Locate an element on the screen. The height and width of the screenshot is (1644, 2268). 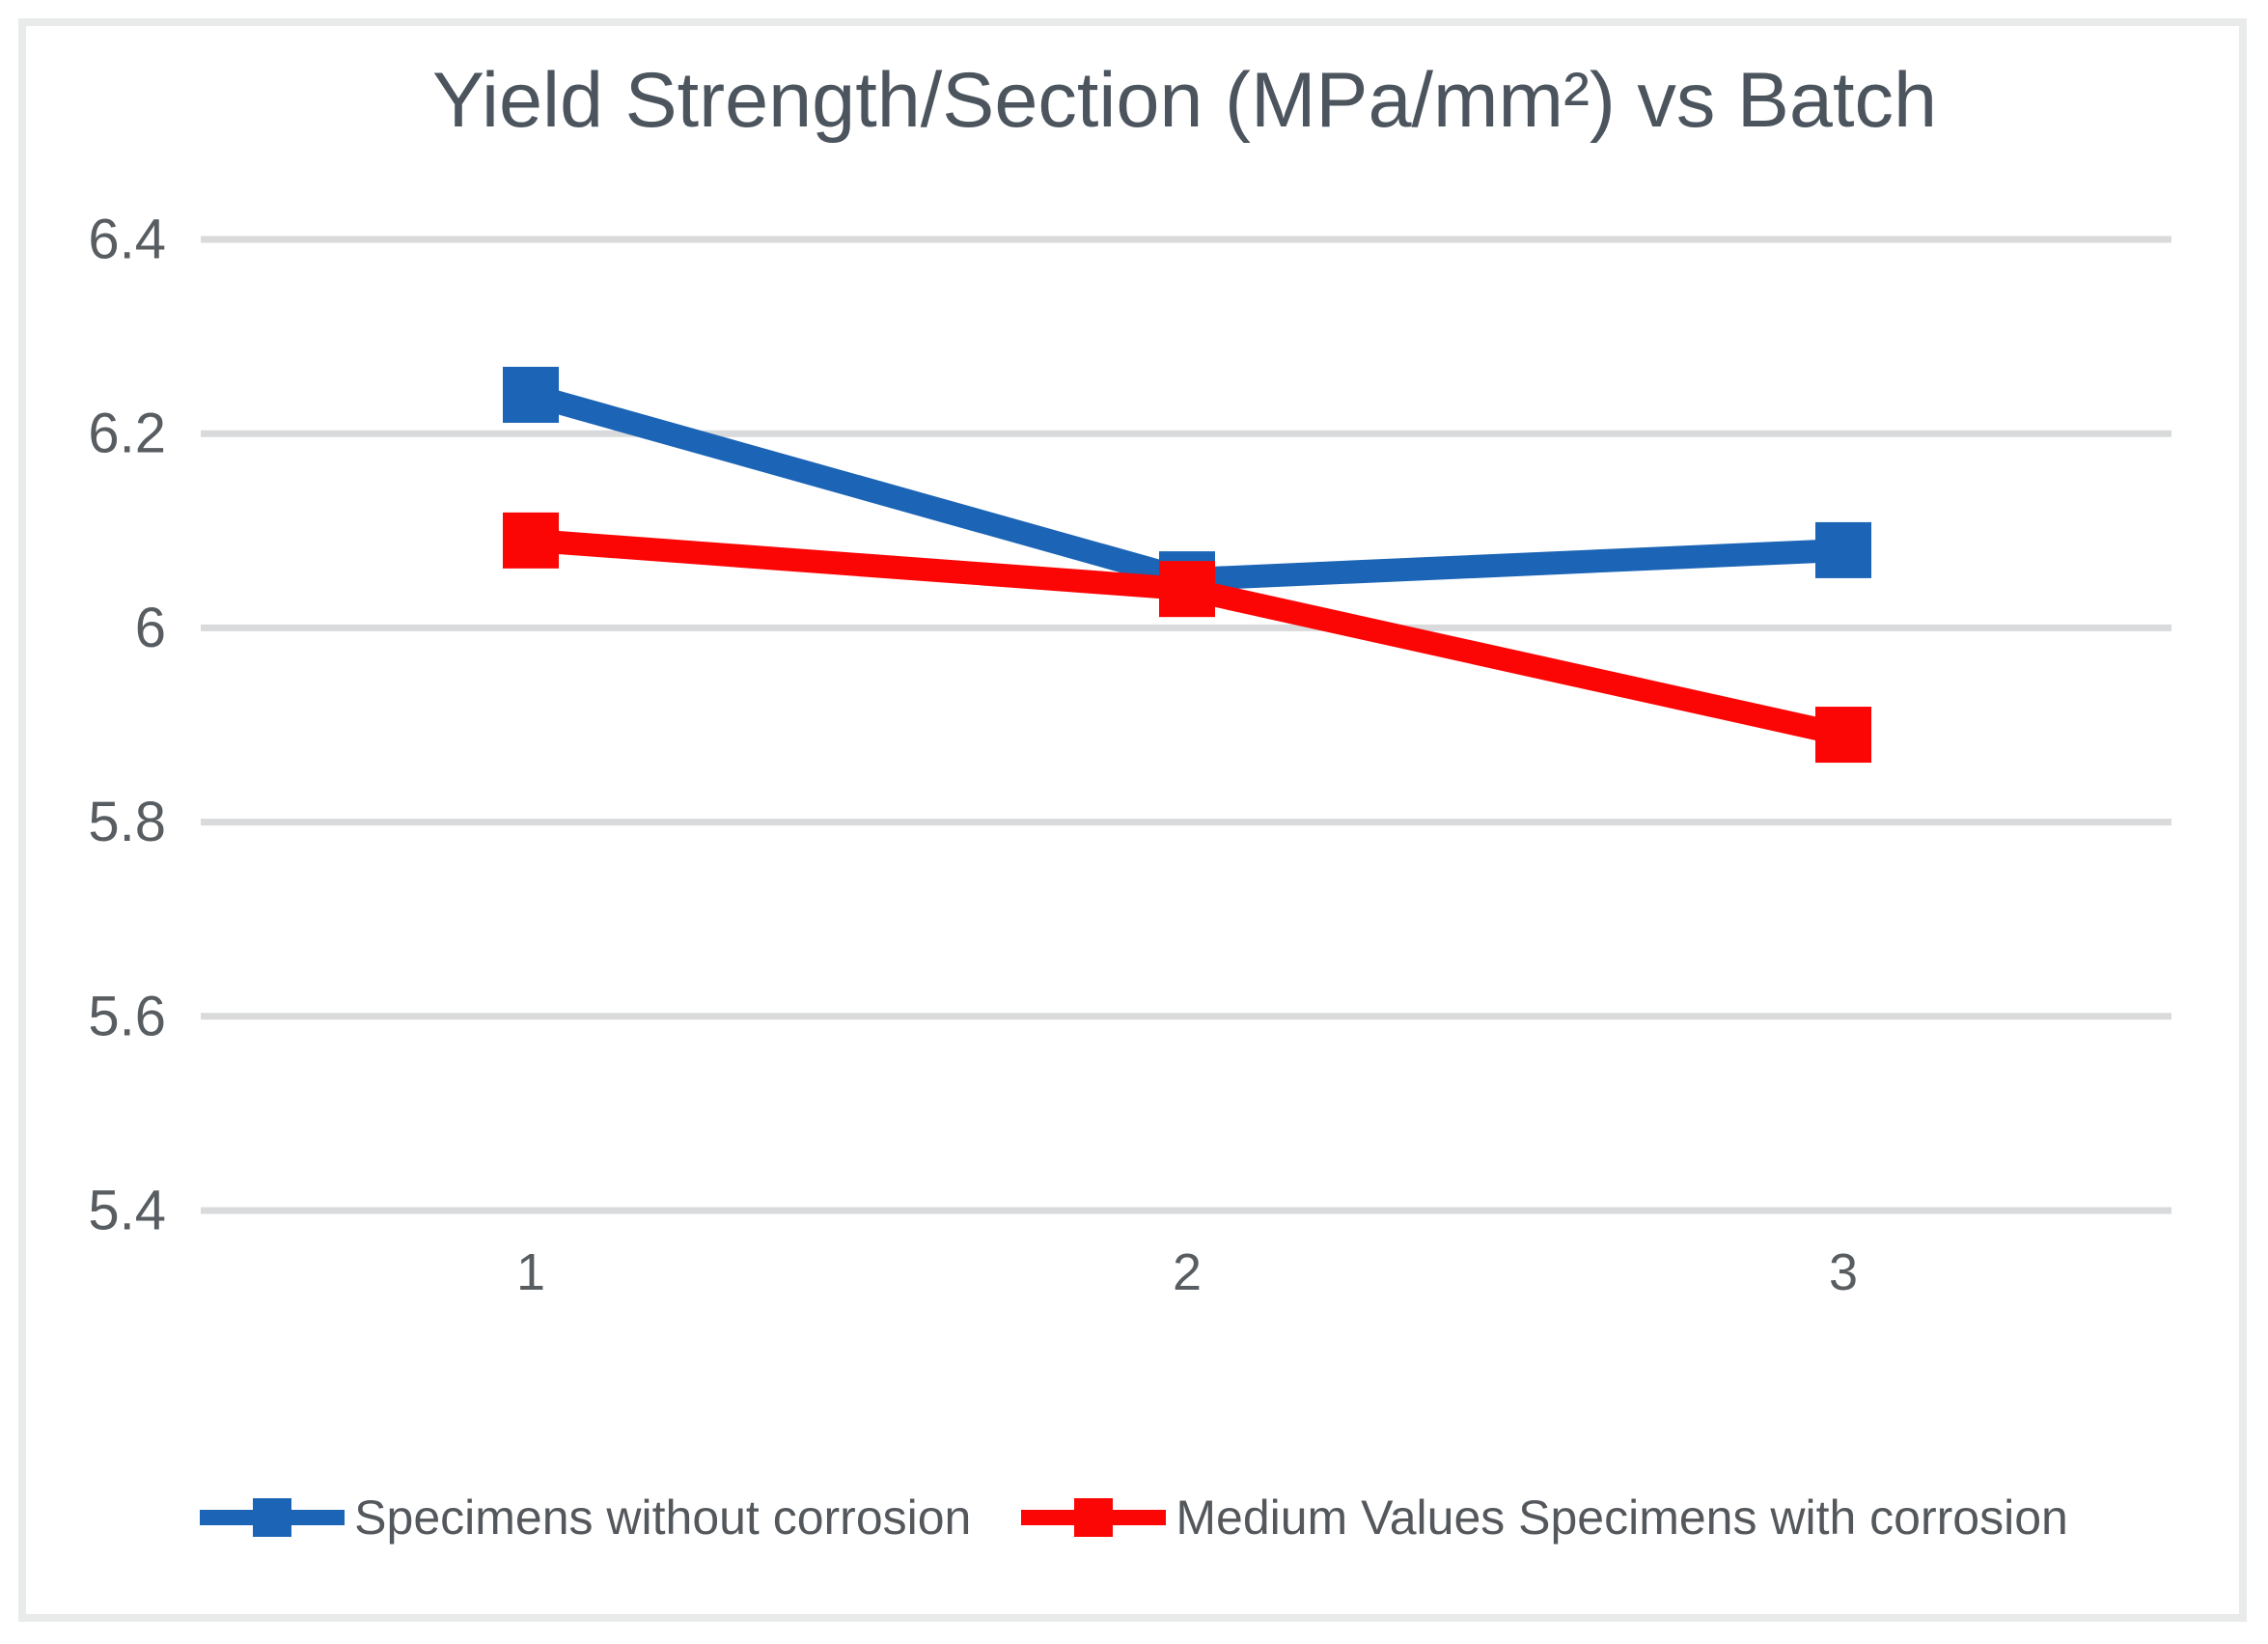
y-tick-label: 6.2 is located at coordinates (127, 434).